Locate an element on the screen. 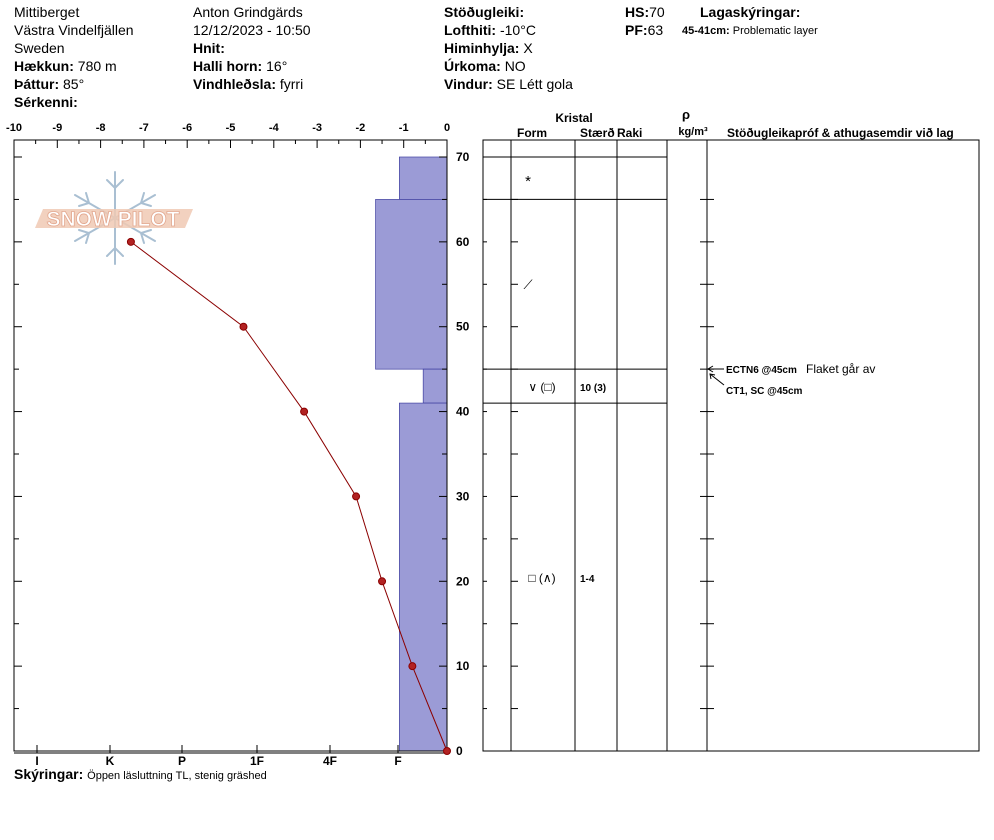  aspect-value: 85° is located at coordinates (74, 84).